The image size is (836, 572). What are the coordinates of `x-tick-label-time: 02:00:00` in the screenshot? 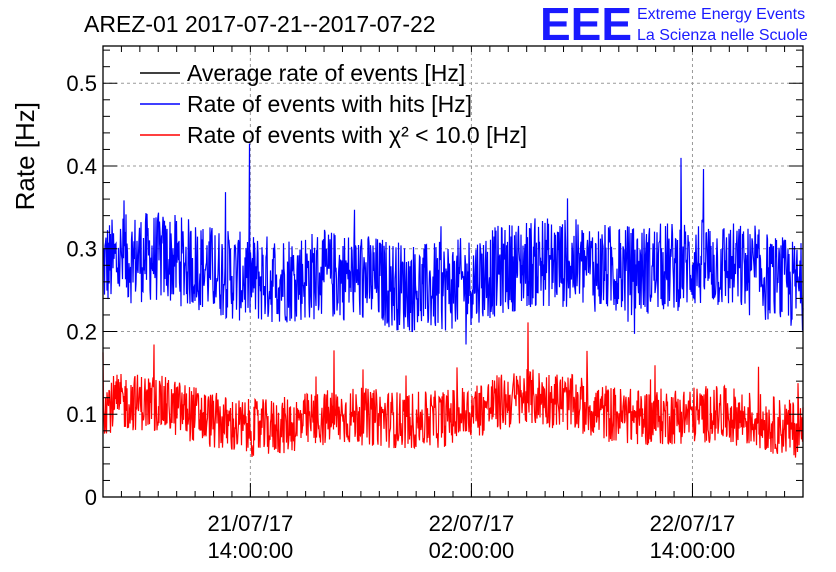 It's located at (472, 550).